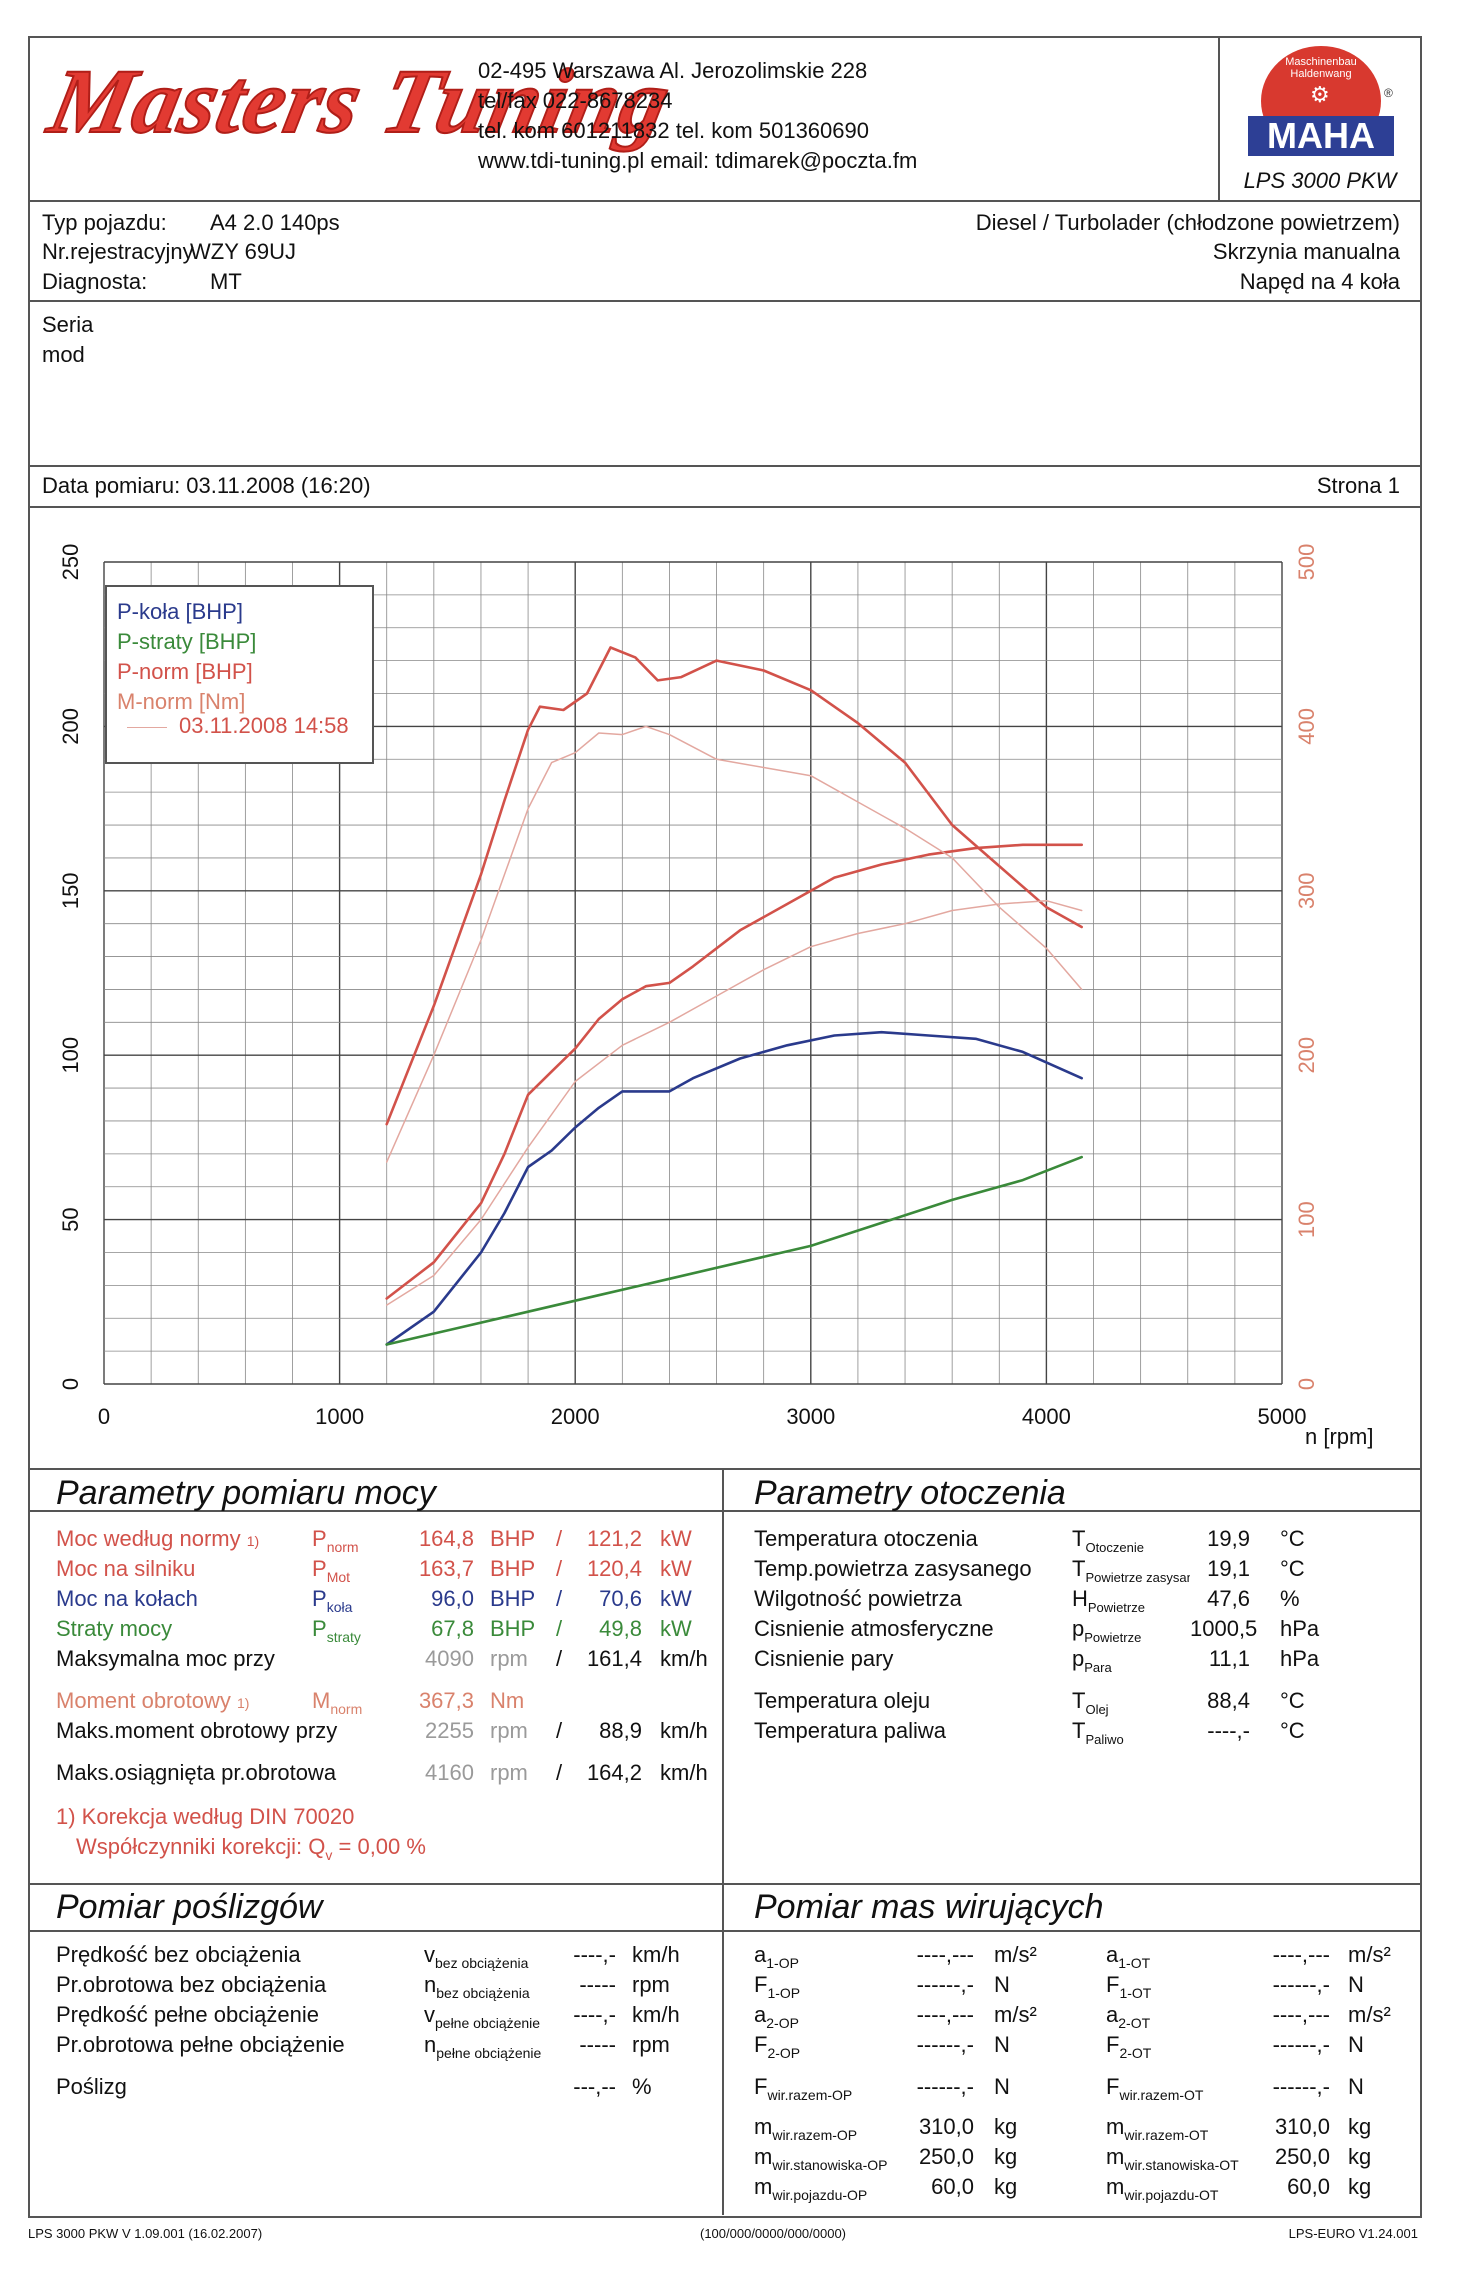 The width and height of the screenshot is (1458, 2288). Describe the element at coordinates (226, 281) in the screenshot. I see `diagnostician-value: MT` at that location.